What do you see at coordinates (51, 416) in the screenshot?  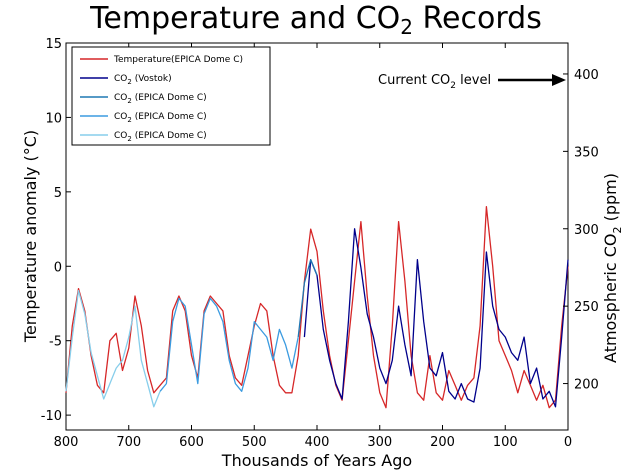 I see `y-tick-label-left: -10` at bounding box center [51, 416].